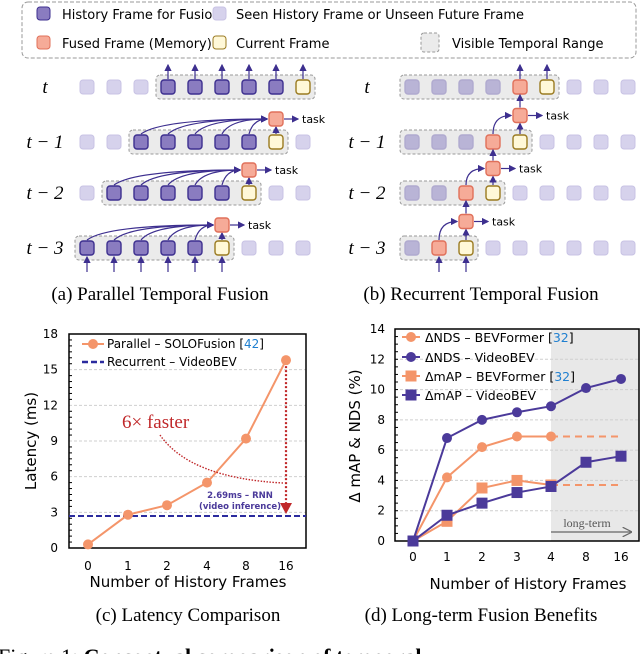 Image resolution: width=640 pixels, height=654 pixels. I want to click on time-label: t − 3, so click(44, 248).